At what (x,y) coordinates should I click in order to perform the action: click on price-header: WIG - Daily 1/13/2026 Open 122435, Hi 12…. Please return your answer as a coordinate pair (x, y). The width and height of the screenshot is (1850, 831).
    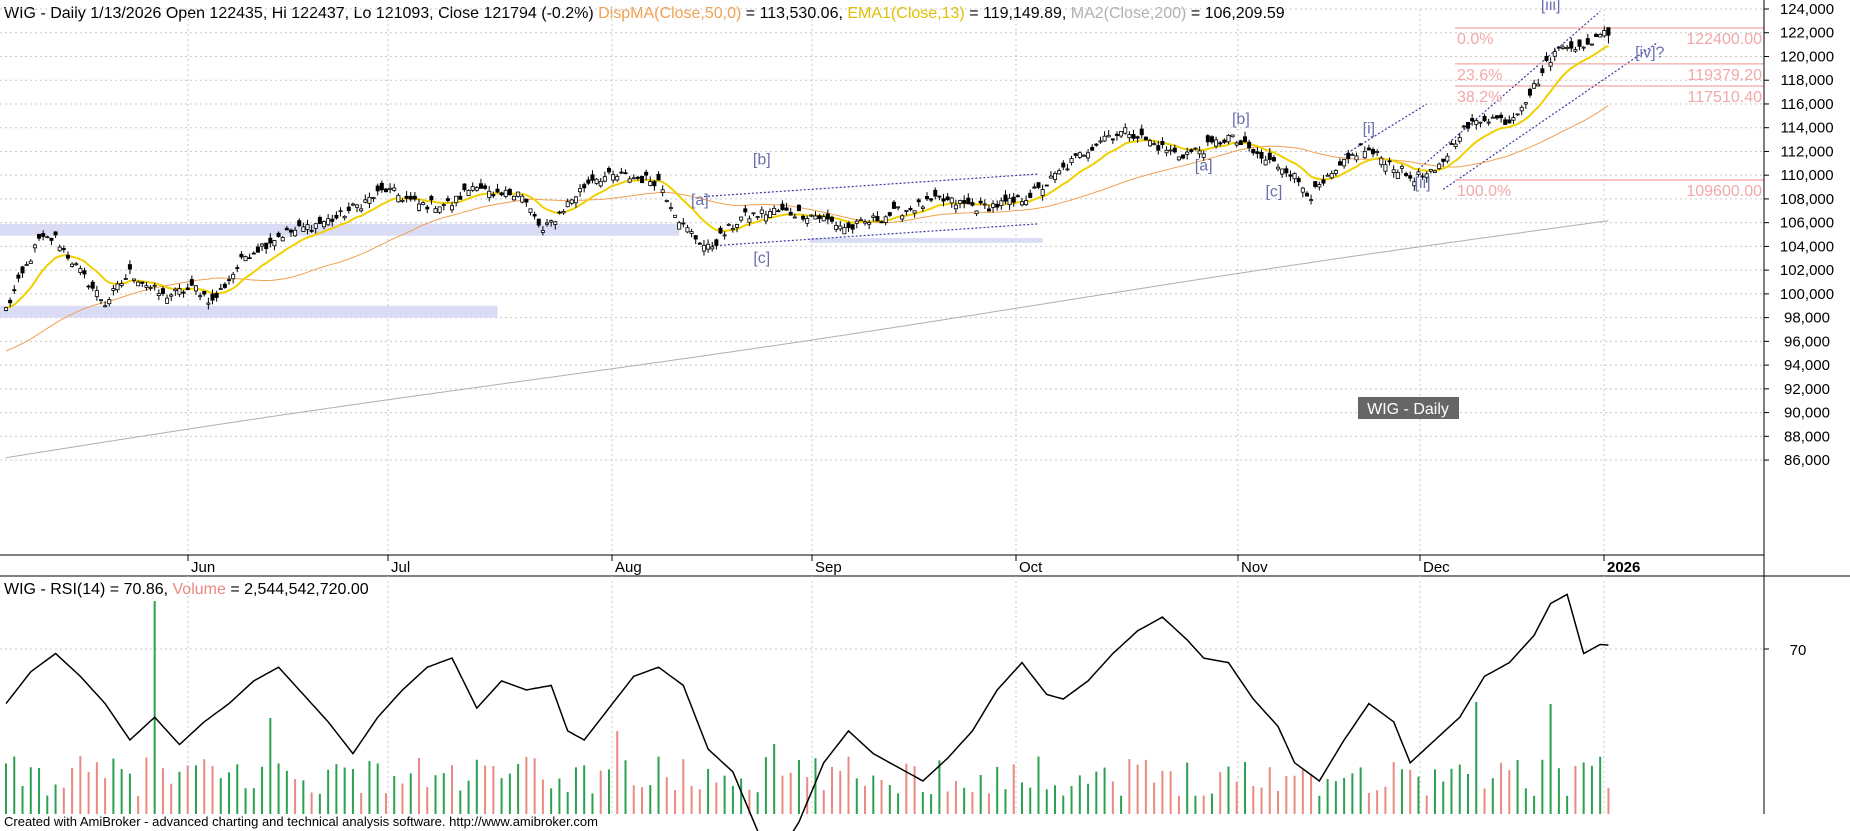
    Looking at the image, I should click on (644, 13).